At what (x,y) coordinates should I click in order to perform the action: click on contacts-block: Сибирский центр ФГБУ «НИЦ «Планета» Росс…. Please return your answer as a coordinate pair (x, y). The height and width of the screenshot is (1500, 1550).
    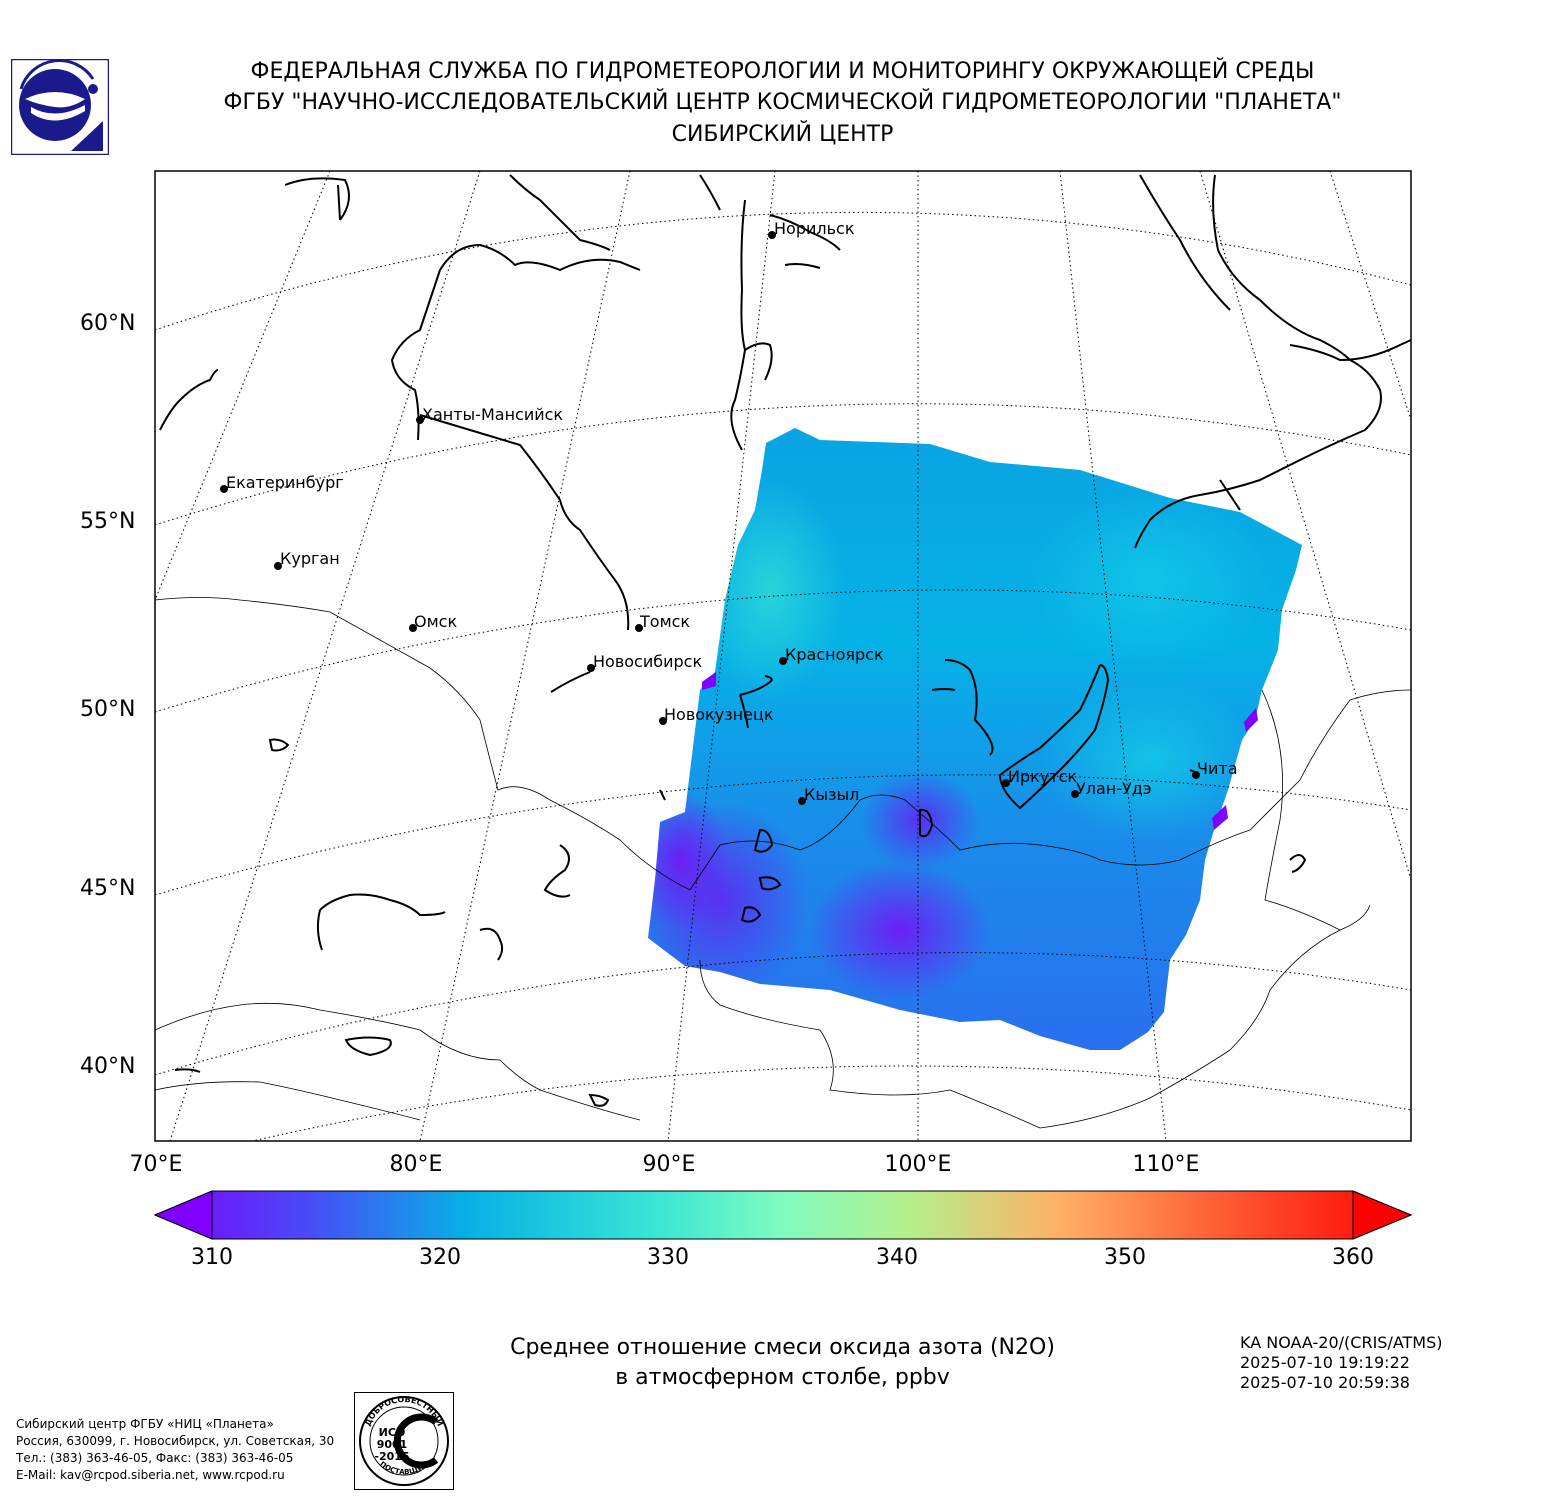
    Looking at the image, I should click on (175, 1450).